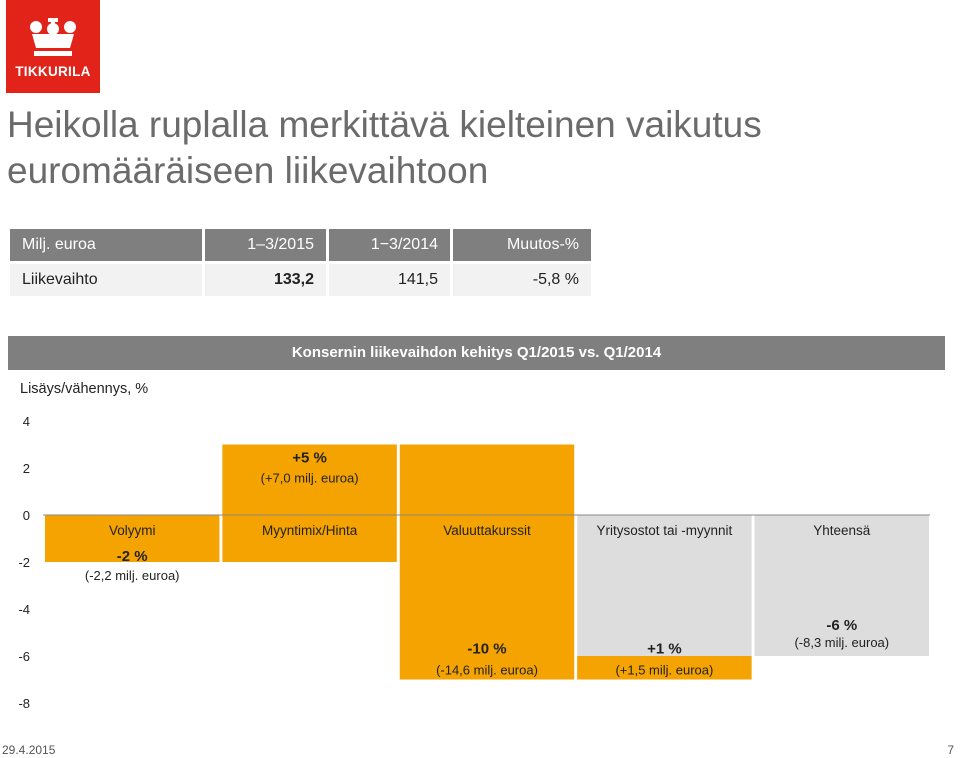 This screenshot has height=758, width=960. Describe the element at coordinates (842, 530) in the screenshot. I see `category-label: Yhteensä` at that location.